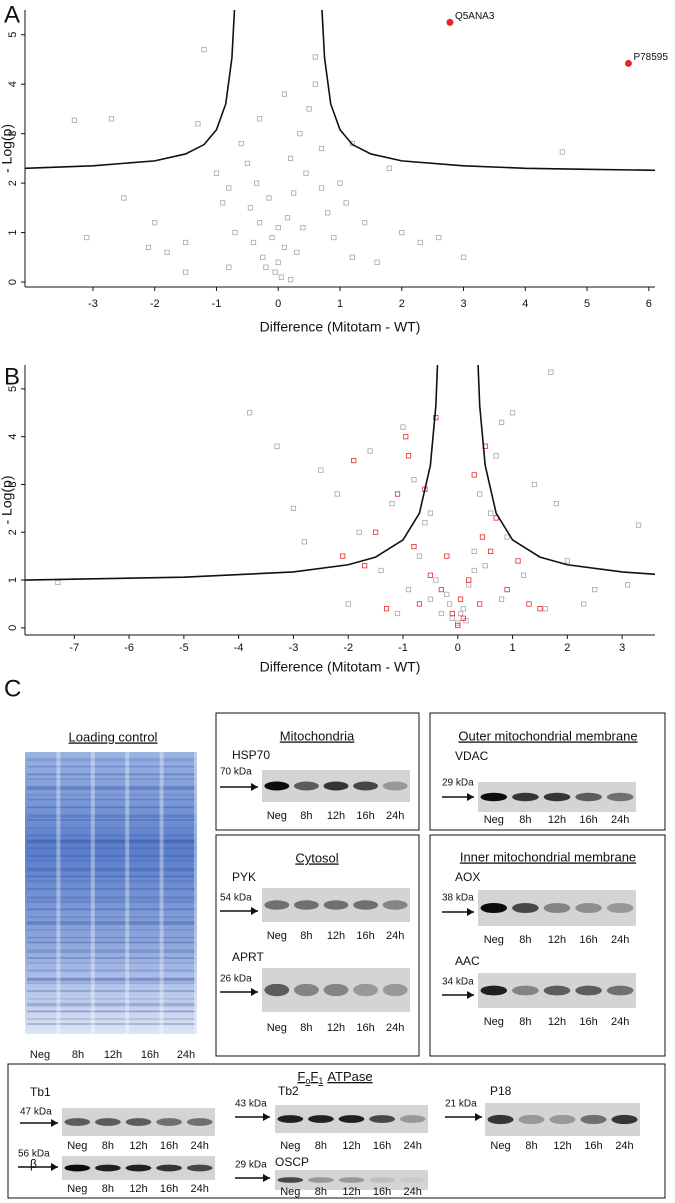 The image size is (675, 1203). What do you see at coordinates (239, 648) in the screenshot?
I see `x-tick-label: -4` at bounding box center [239, 648].